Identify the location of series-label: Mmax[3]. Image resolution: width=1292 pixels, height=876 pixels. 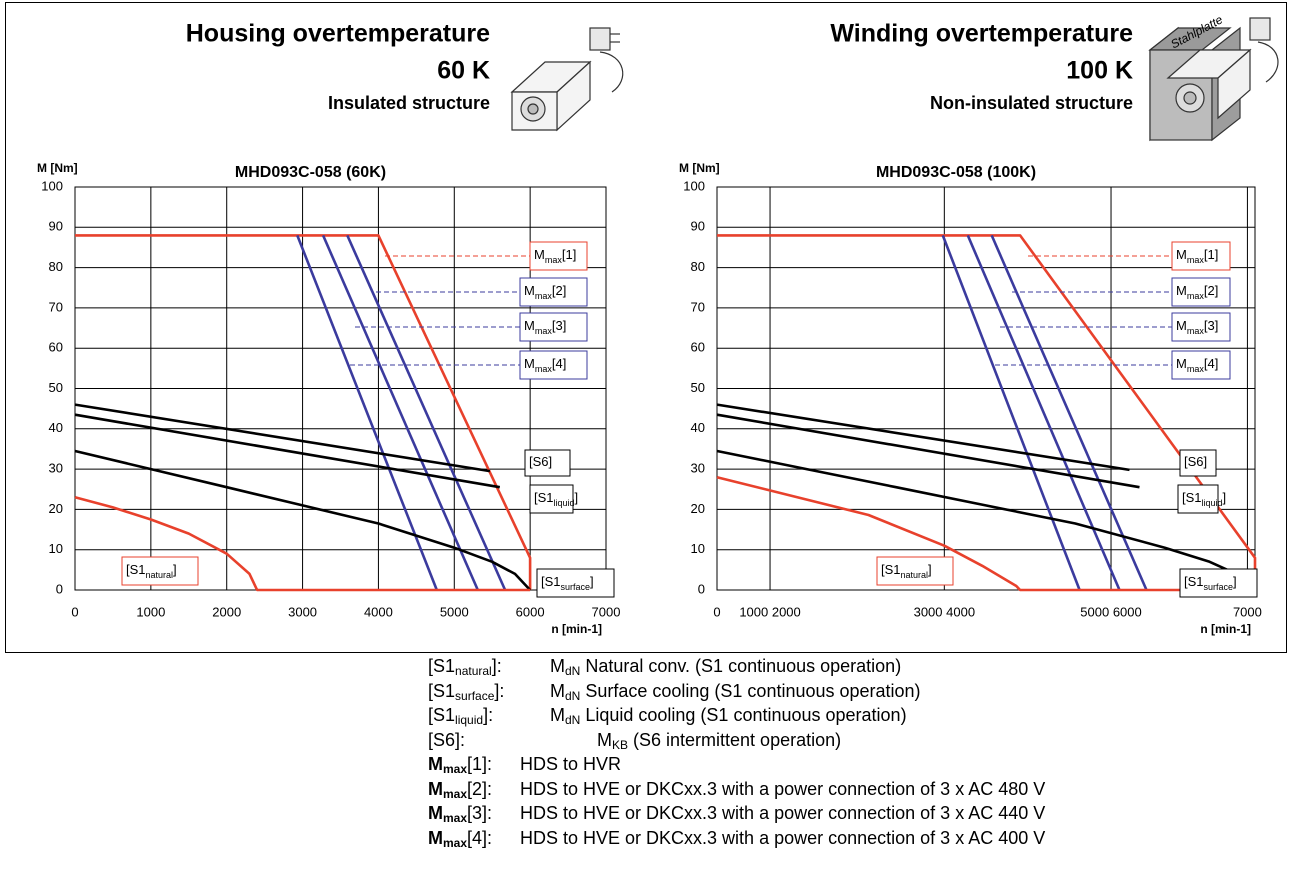
(545, 327).